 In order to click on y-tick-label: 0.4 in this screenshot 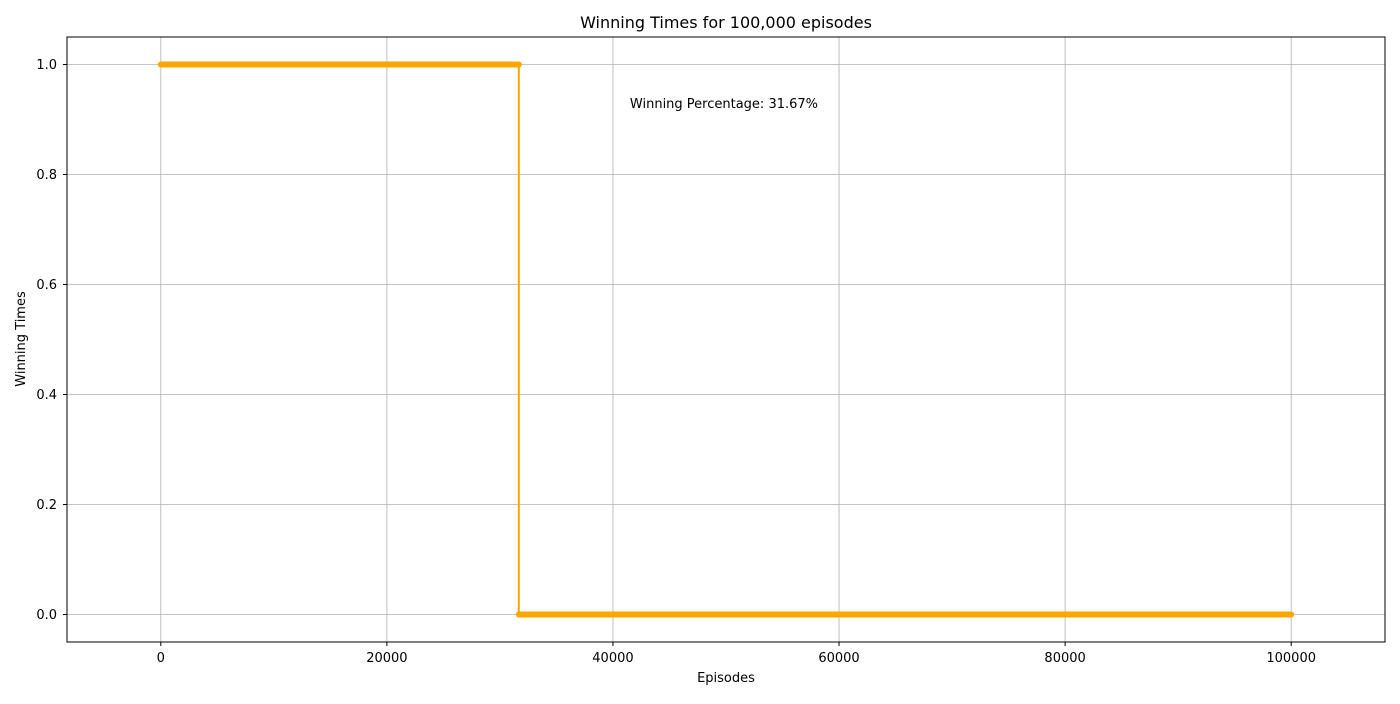, I will do `click(46, 395)`.